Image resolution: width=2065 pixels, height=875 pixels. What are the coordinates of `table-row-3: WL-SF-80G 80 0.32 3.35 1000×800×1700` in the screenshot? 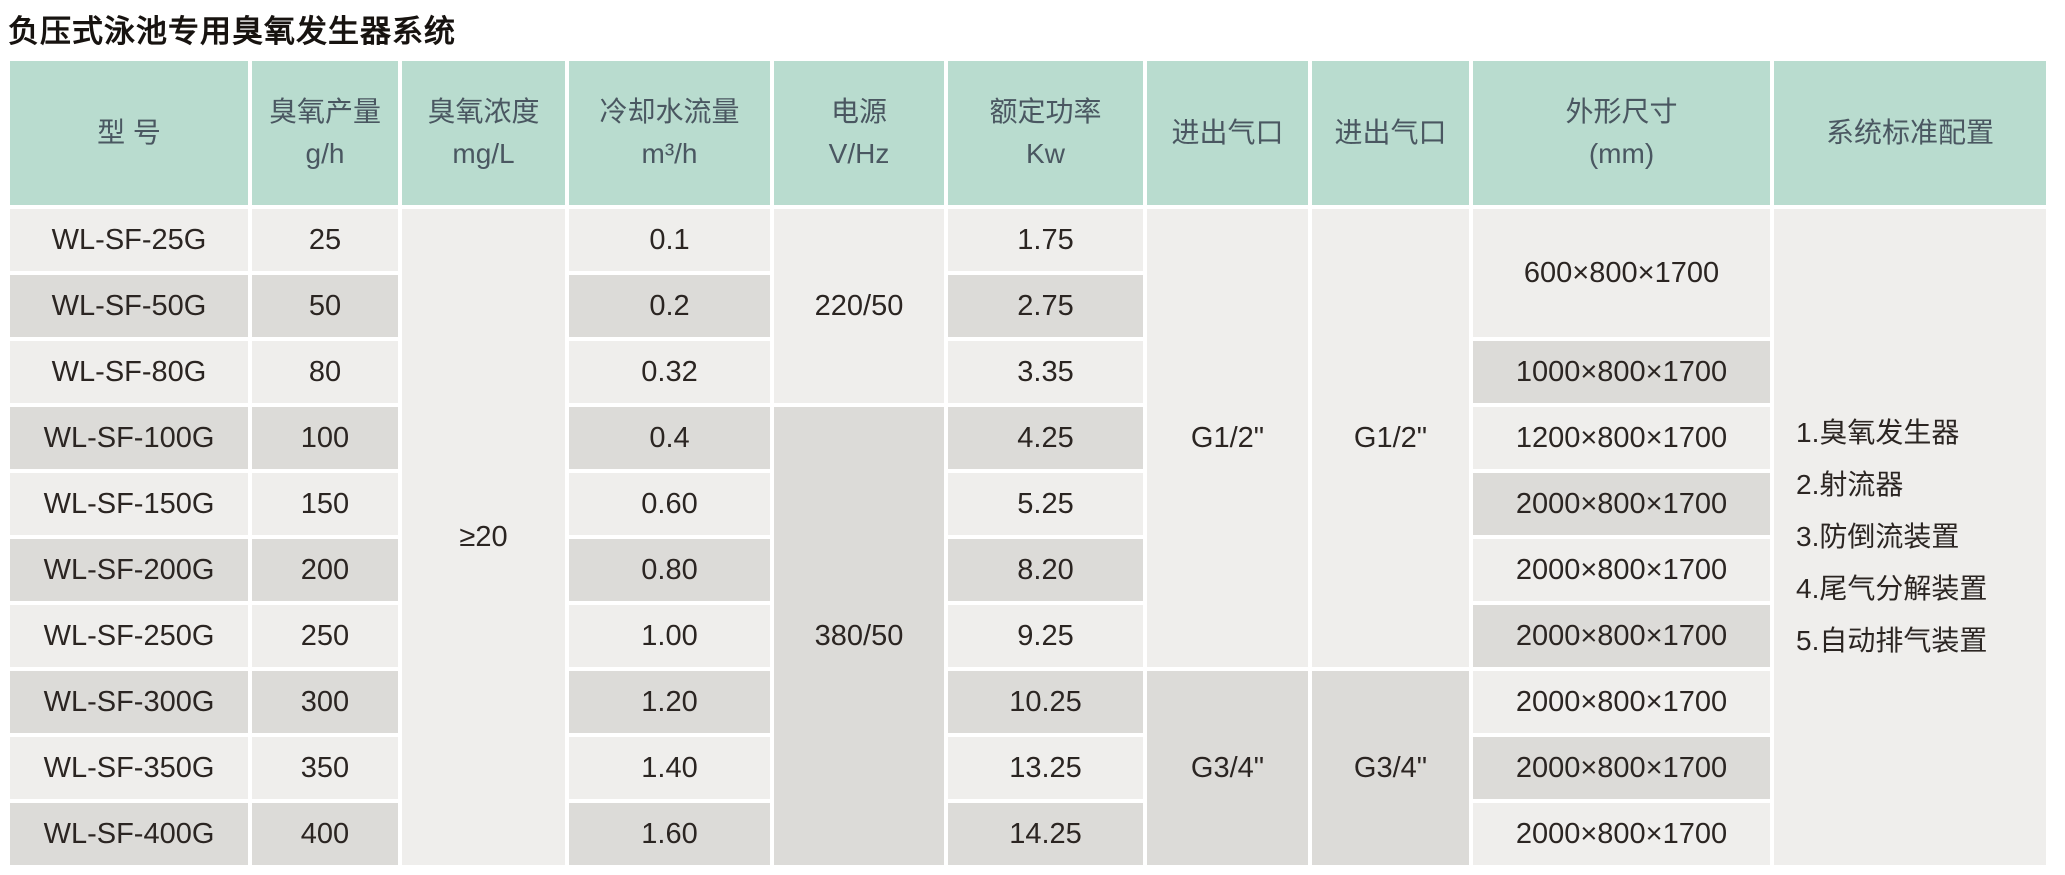 It's located at (1028, 372).